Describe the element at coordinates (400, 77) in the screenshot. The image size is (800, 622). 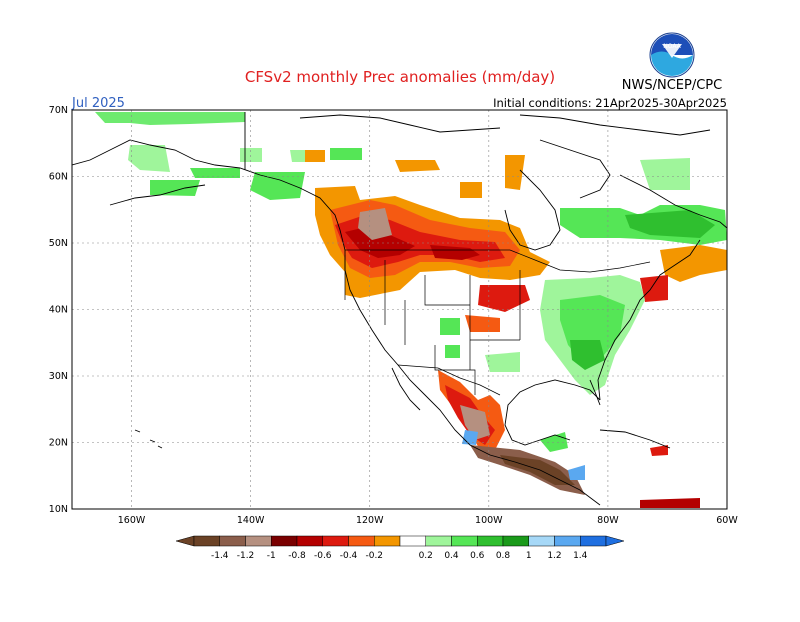
I see `chart-title: CFSv2 monthly Prec anomalies (mm/day)` at that location.